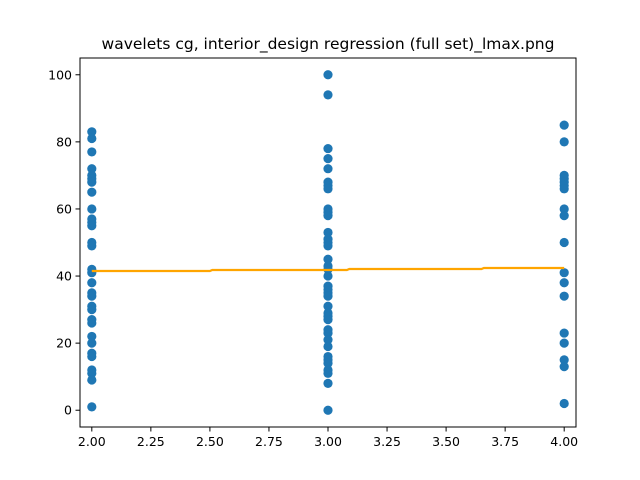  What do you see at coordinates (60, 74) in the screenshot?
I see `y-tick-label: 100` at bounding box center [60, 74].